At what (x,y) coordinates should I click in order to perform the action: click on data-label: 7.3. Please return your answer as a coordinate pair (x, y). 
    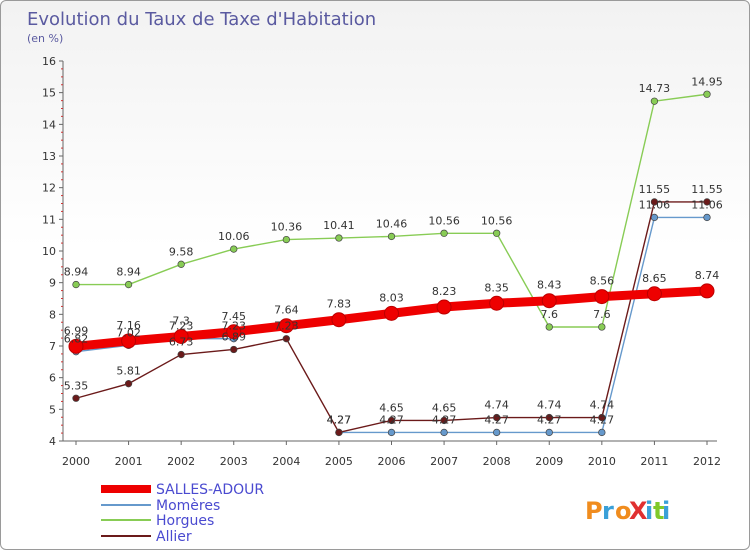
    Looking at the image, I should click on (181, 321).